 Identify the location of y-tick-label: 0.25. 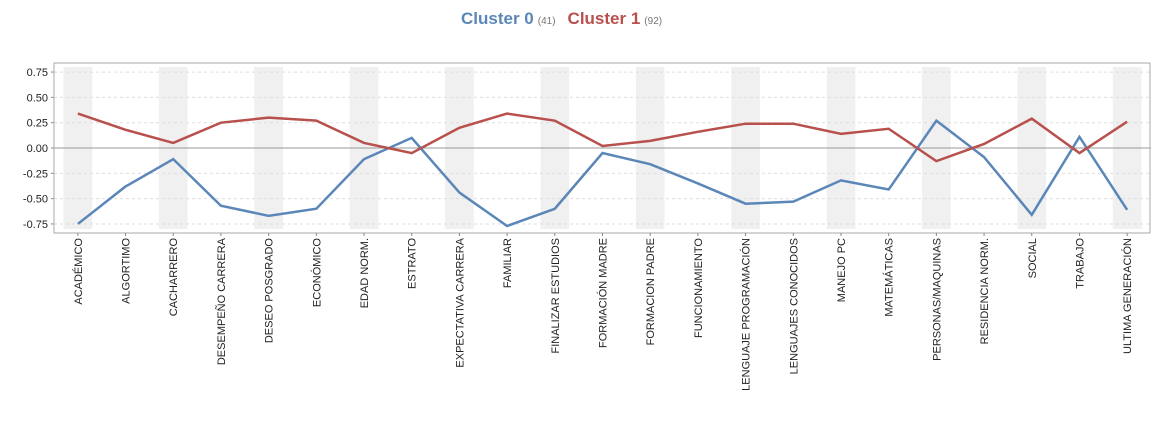
(37, 124).